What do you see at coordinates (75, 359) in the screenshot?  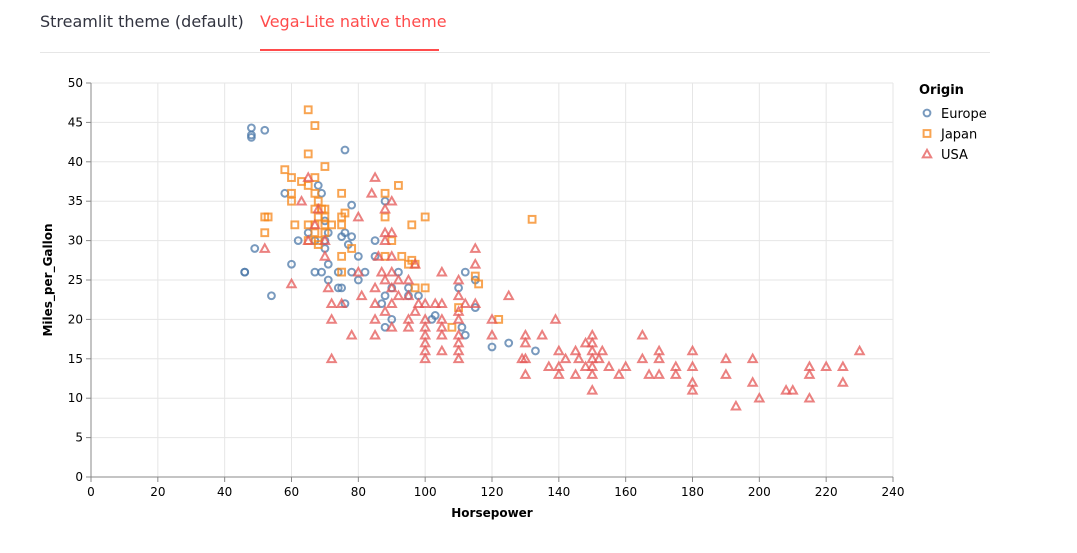 I see `y-tick-label: 15` at bounding box center [75, 359].